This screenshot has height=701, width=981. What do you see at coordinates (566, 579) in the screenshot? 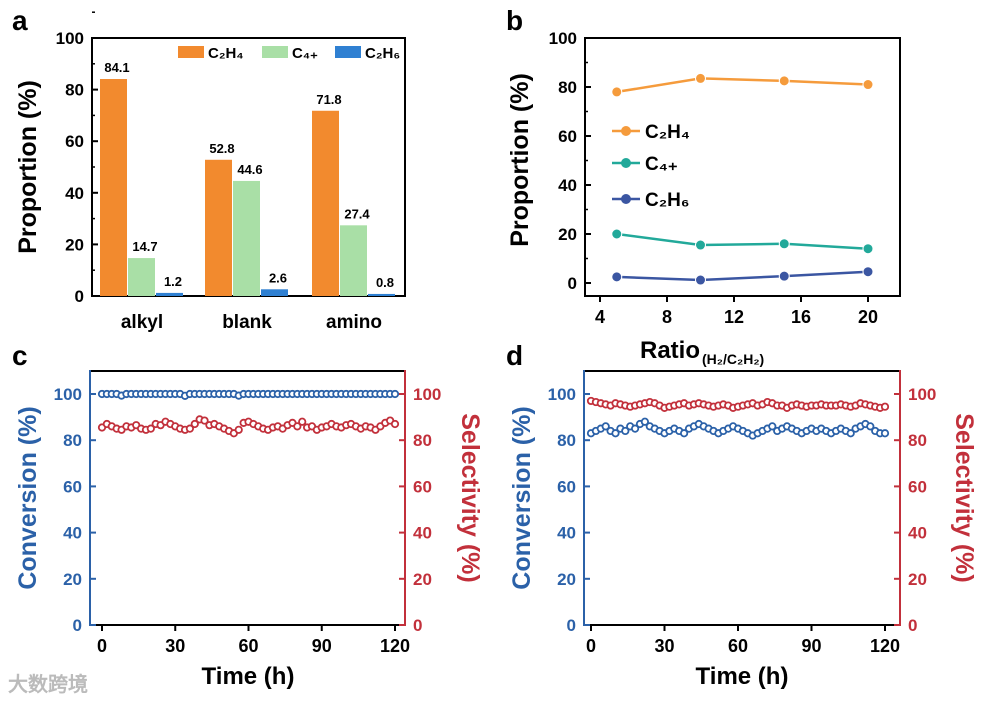
I see `left-y-tick-label: 20` at bounding box center [566, 579].